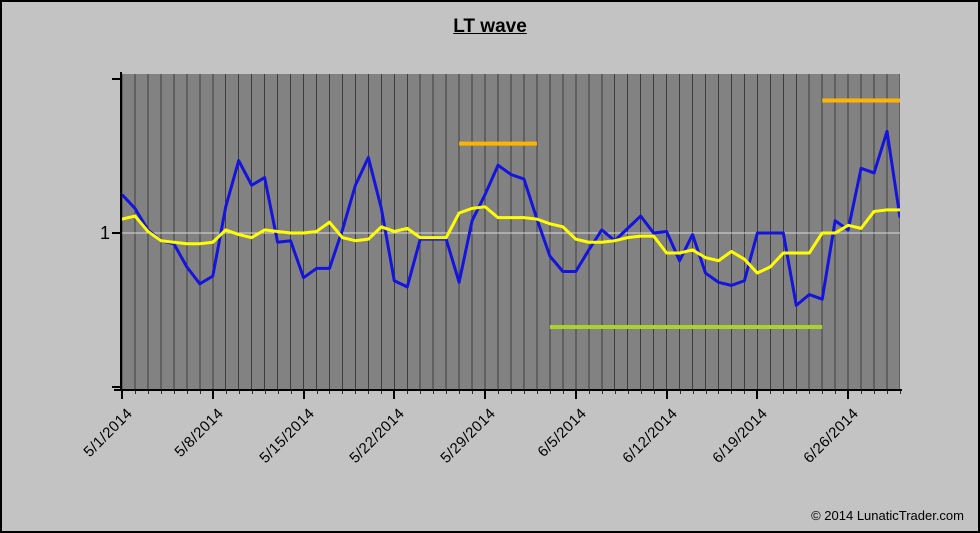  Describe the element at coordinates (649, 436) in the screenshot. I see `x-axis-label: 6/12/2014` at that location.